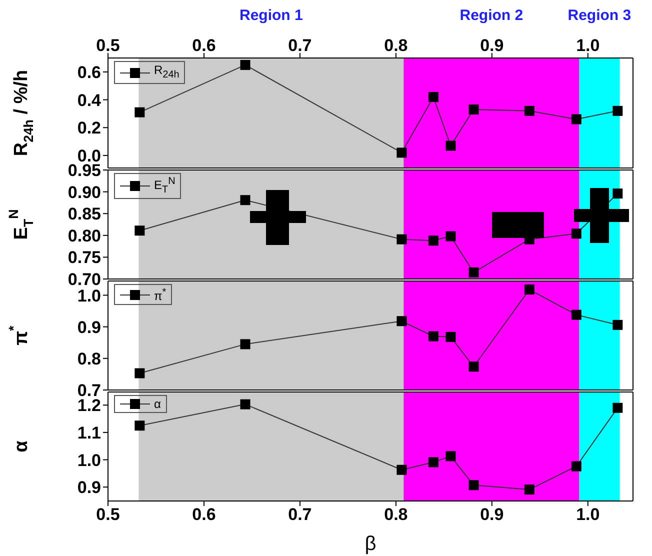 This screenshot has height=556, width=652. What do you see at coordinates (89, 358) in the screenshot?
I see `y-tick-label: 0.8` at bounding box center [89, 358].